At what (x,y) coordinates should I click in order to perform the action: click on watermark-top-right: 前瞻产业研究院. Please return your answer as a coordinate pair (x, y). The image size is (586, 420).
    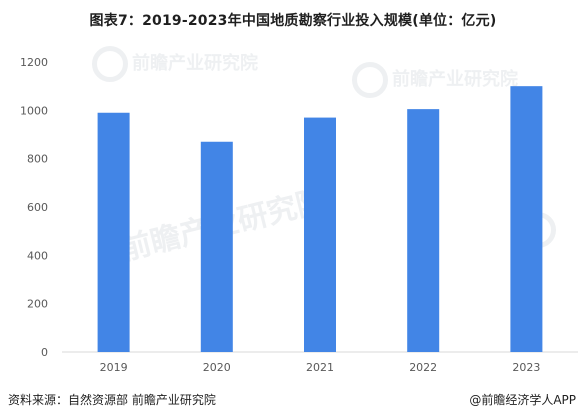
    Looking at the image, I should click on (435, 80).